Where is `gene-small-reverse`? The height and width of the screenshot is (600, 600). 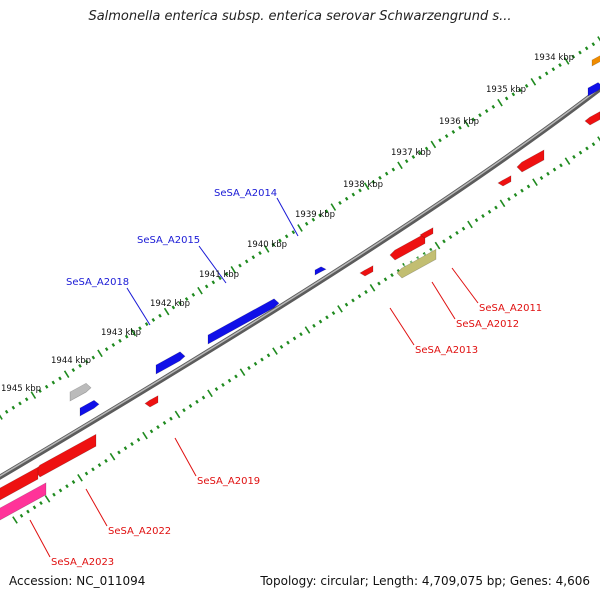
gene-small-reverse is located at coordinates (367, 269).